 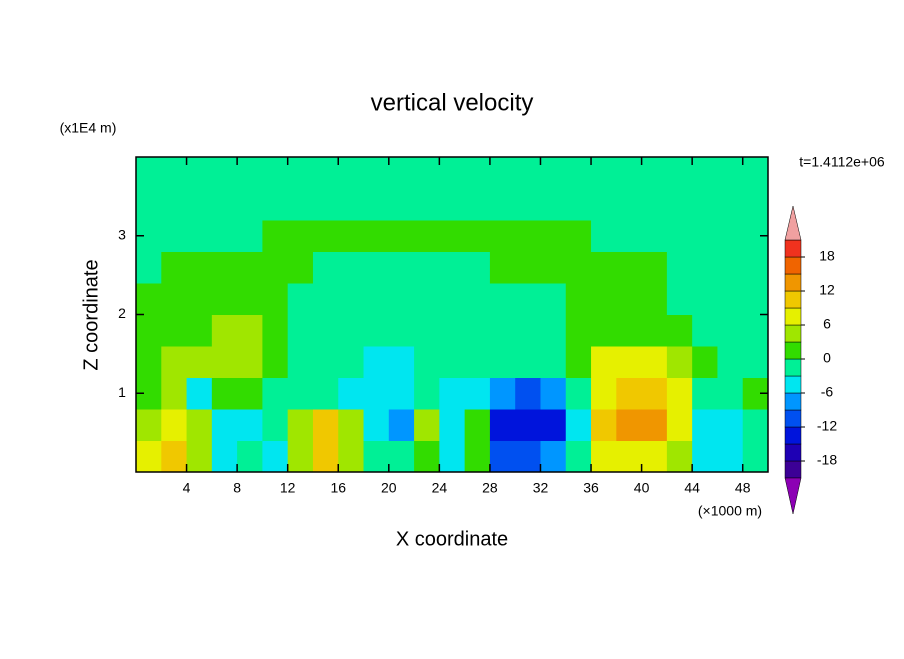 I want to click on colorbar-extend-low, so click(x=793, y=496).